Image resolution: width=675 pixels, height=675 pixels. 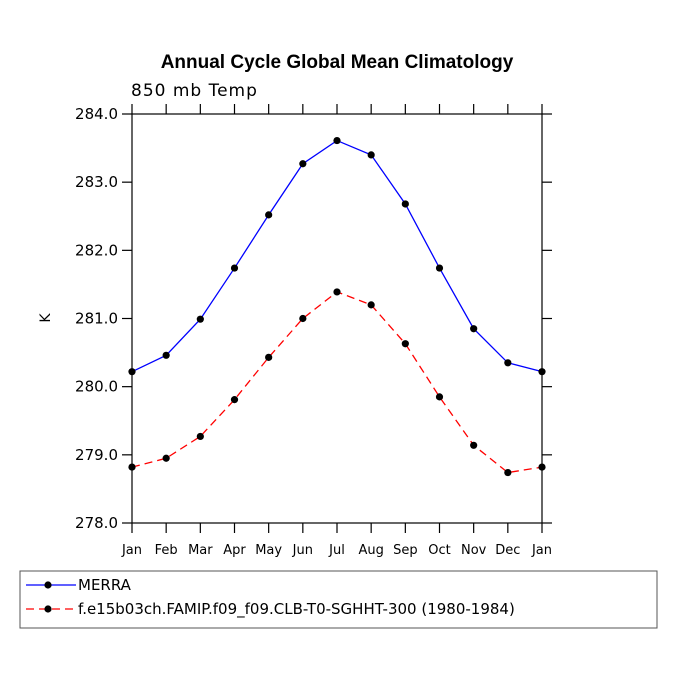 I want to click on y-tick-label: 282.0, so click(x=96, y=250).